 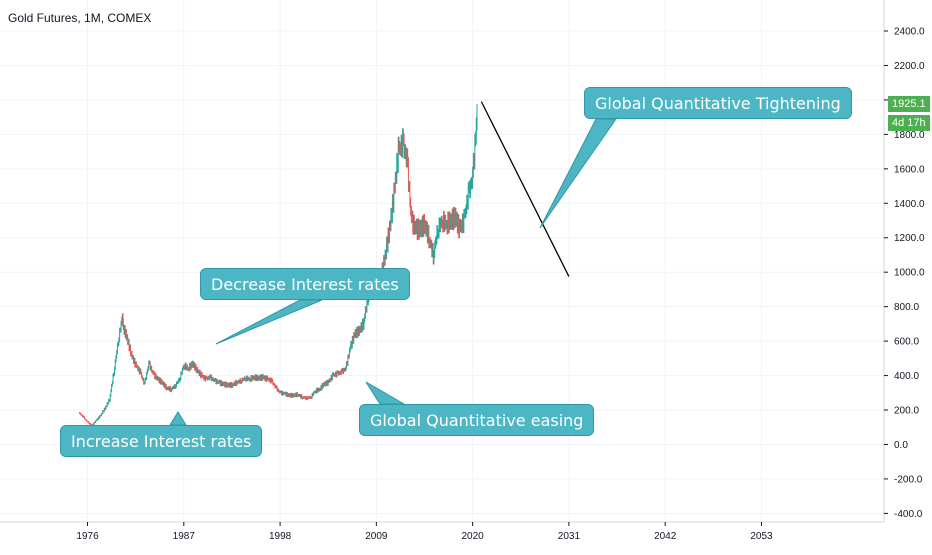 What do you see at coordinates (909, 273) in the screenshot?
I see `y-tick-label: 1000.0` at bounding box center [909, 273].